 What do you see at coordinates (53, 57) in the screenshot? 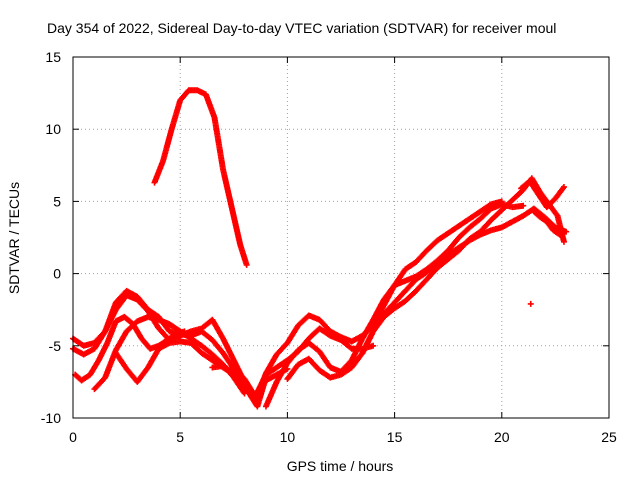
I see `y-tick-label: 15` at bounding box center [53, 57].